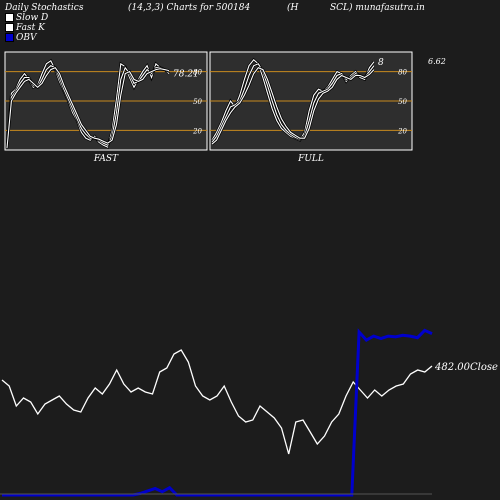  I want to click on legend-swatch-fast-k, so click(9, 27).